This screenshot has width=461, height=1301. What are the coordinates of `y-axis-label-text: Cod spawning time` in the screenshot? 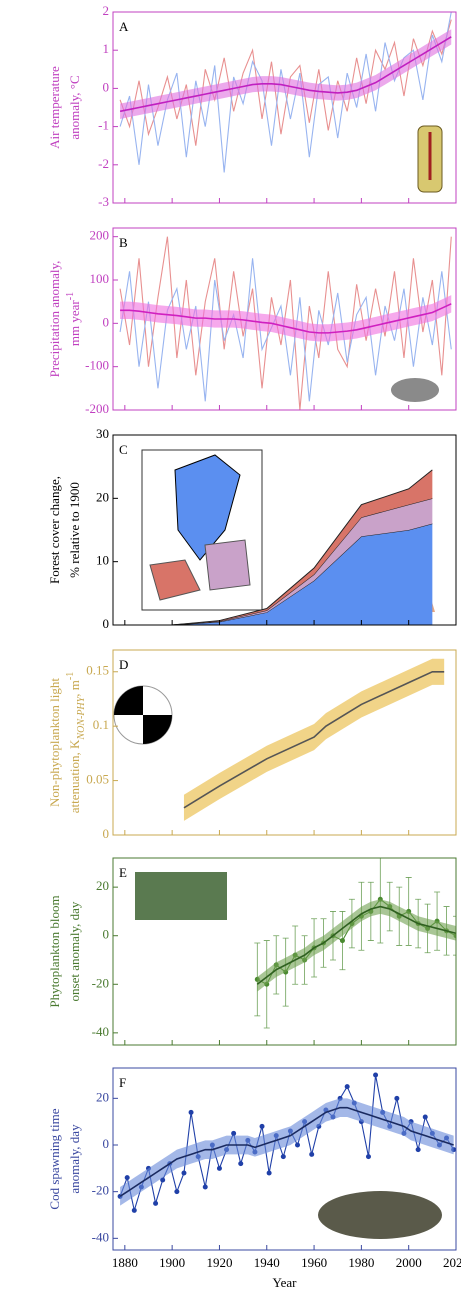 It's located at (54, 1158).